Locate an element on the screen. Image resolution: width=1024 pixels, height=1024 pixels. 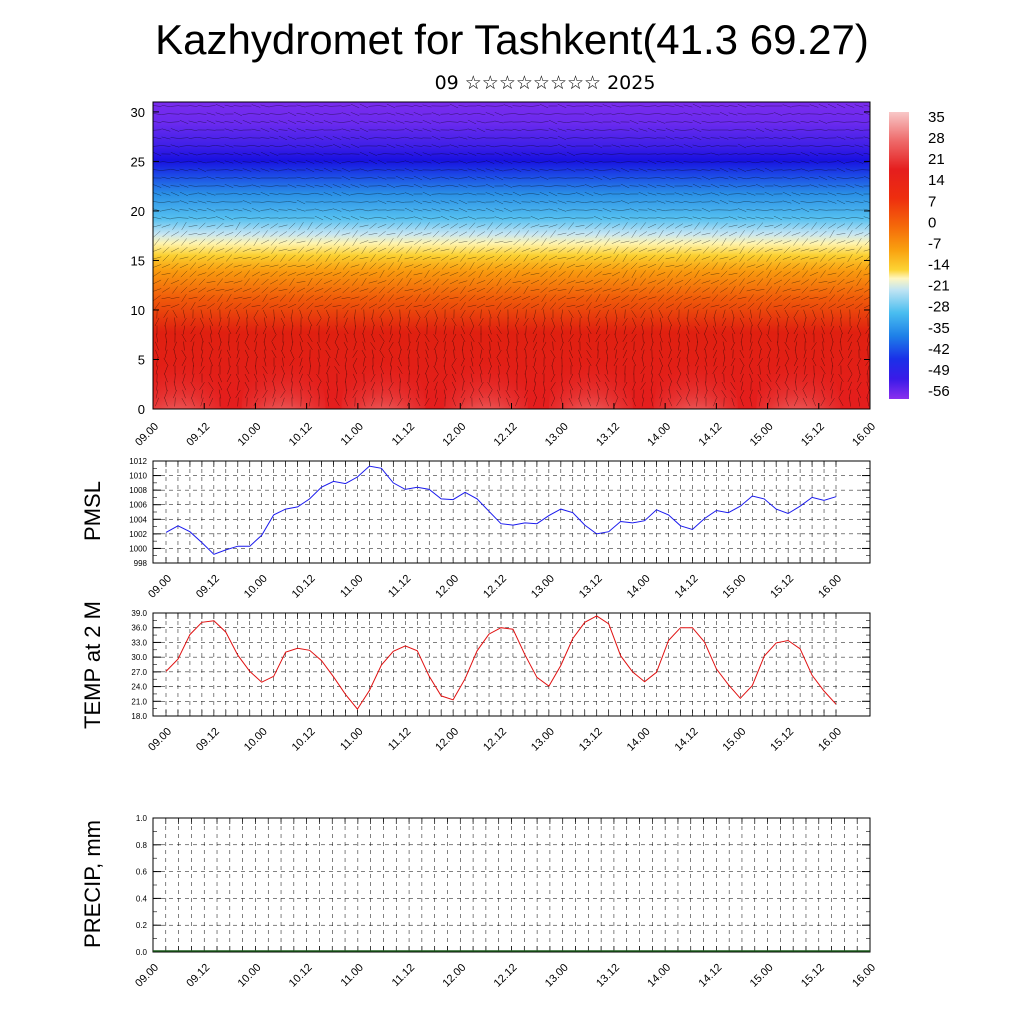
y-tick-label: 1002 is located at coordinates (138, 534).